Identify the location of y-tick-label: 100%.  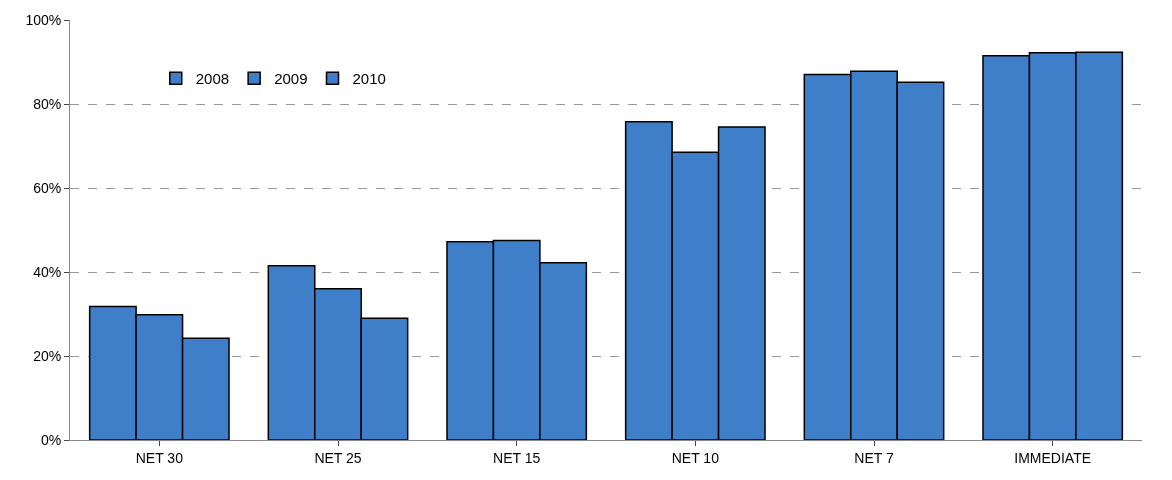
(43, 19).